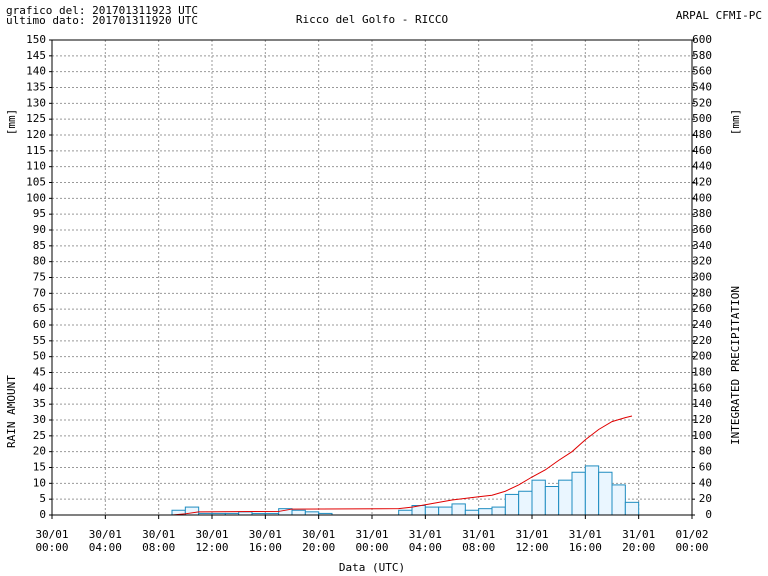 The height and width of the screenshot is (576, 768). I want to click on chart-title: Ricco del Golfo - RICCO, so click(372, 19).